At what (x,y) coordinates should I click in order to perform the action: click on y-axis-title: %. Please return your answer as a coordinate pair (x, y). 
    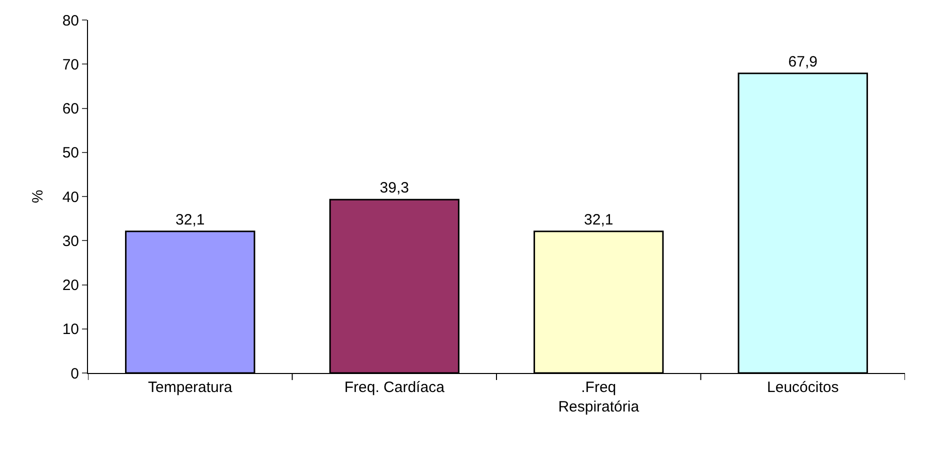
    Looking at the image, I should click on (38, 197).